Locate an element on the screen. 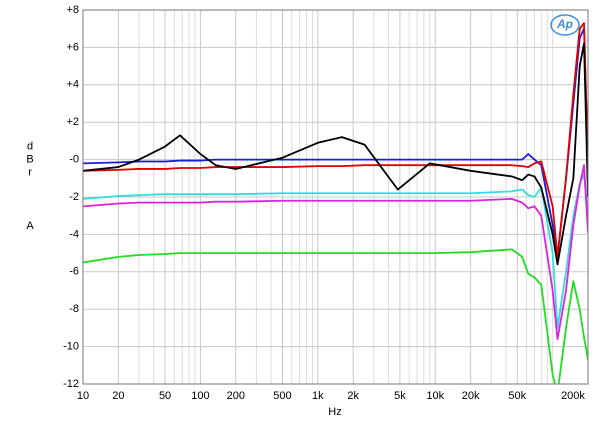 Image resolution: width=600 pixels, height=427 pixels. y-tick-label: -2 is located at coordinates (74, 197).